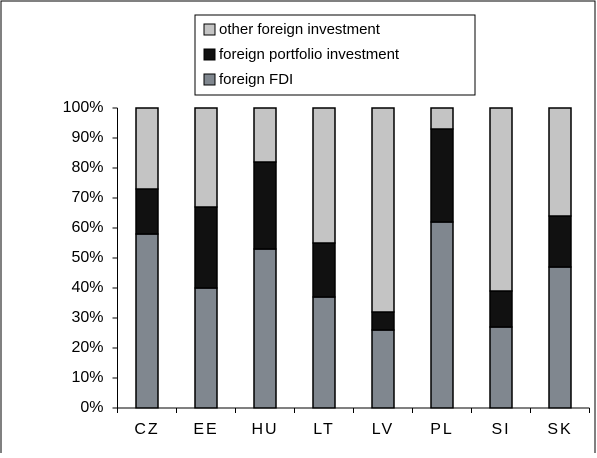 Image resolution: width=597 pixels, height=458 pixels. Describe the element at coordinates (87, 257) in the screenshot. I see `y-tick-label: 50%` at that location.